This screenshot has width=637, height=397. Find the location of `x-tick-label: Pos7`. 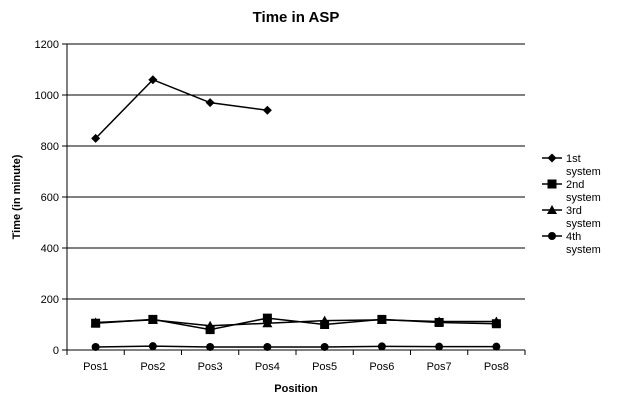

x-tick-label: Pos7 is located at coordinates (439, 367).